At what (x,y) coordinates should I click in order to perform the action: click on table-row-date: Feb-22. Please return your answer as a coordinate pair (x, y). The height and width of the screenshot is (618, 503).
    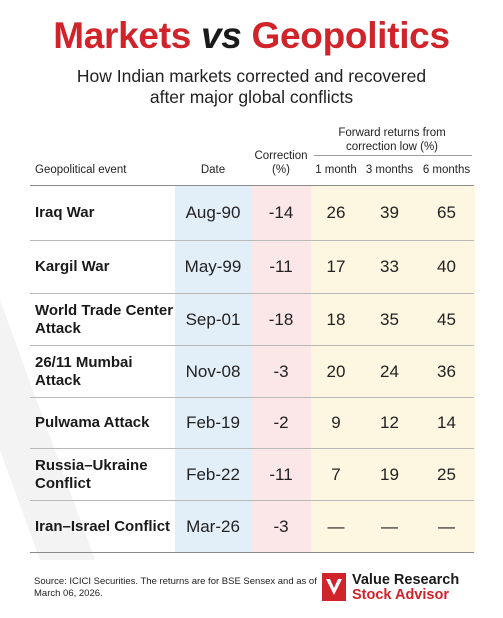
    Looking at the image, I should click on (213, 474).